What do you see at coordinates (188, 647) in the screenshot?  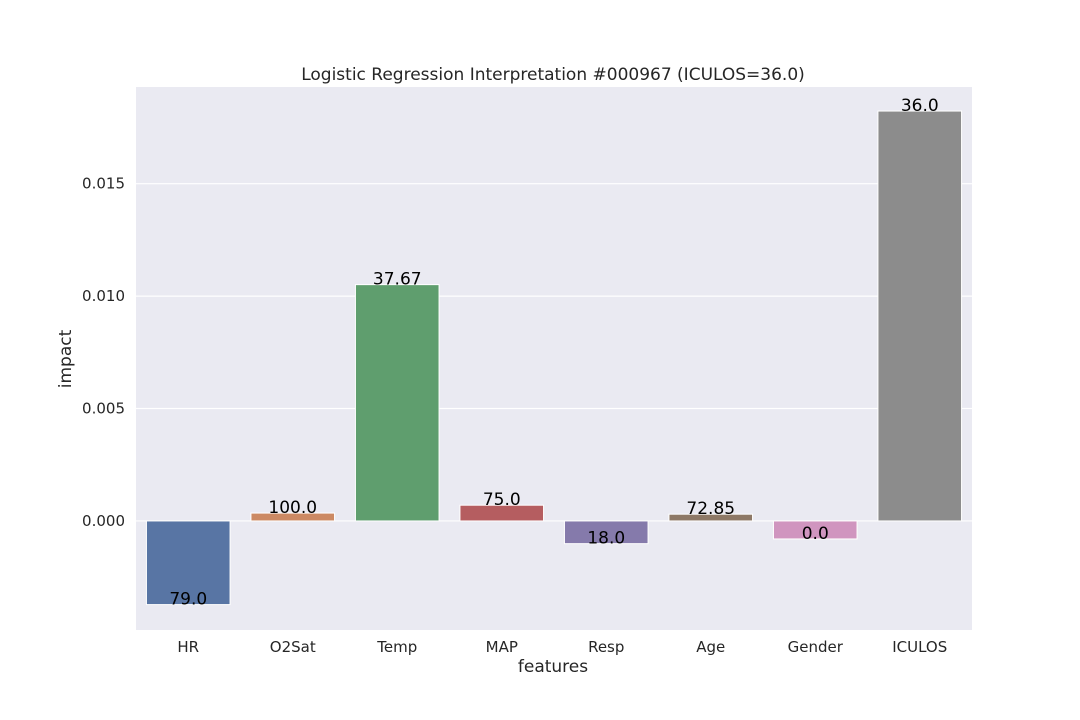 I see `x-tick-label: HR` at bounding box center [188, 647].